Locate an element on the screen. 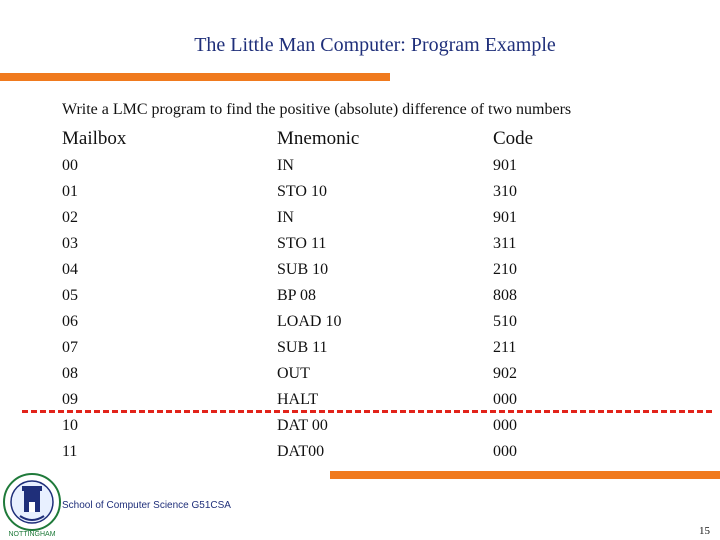 Image resolution: width=720 pixels, height=540 pixels. table-row: 00 IN 901 is located at coordinates (360, 170).